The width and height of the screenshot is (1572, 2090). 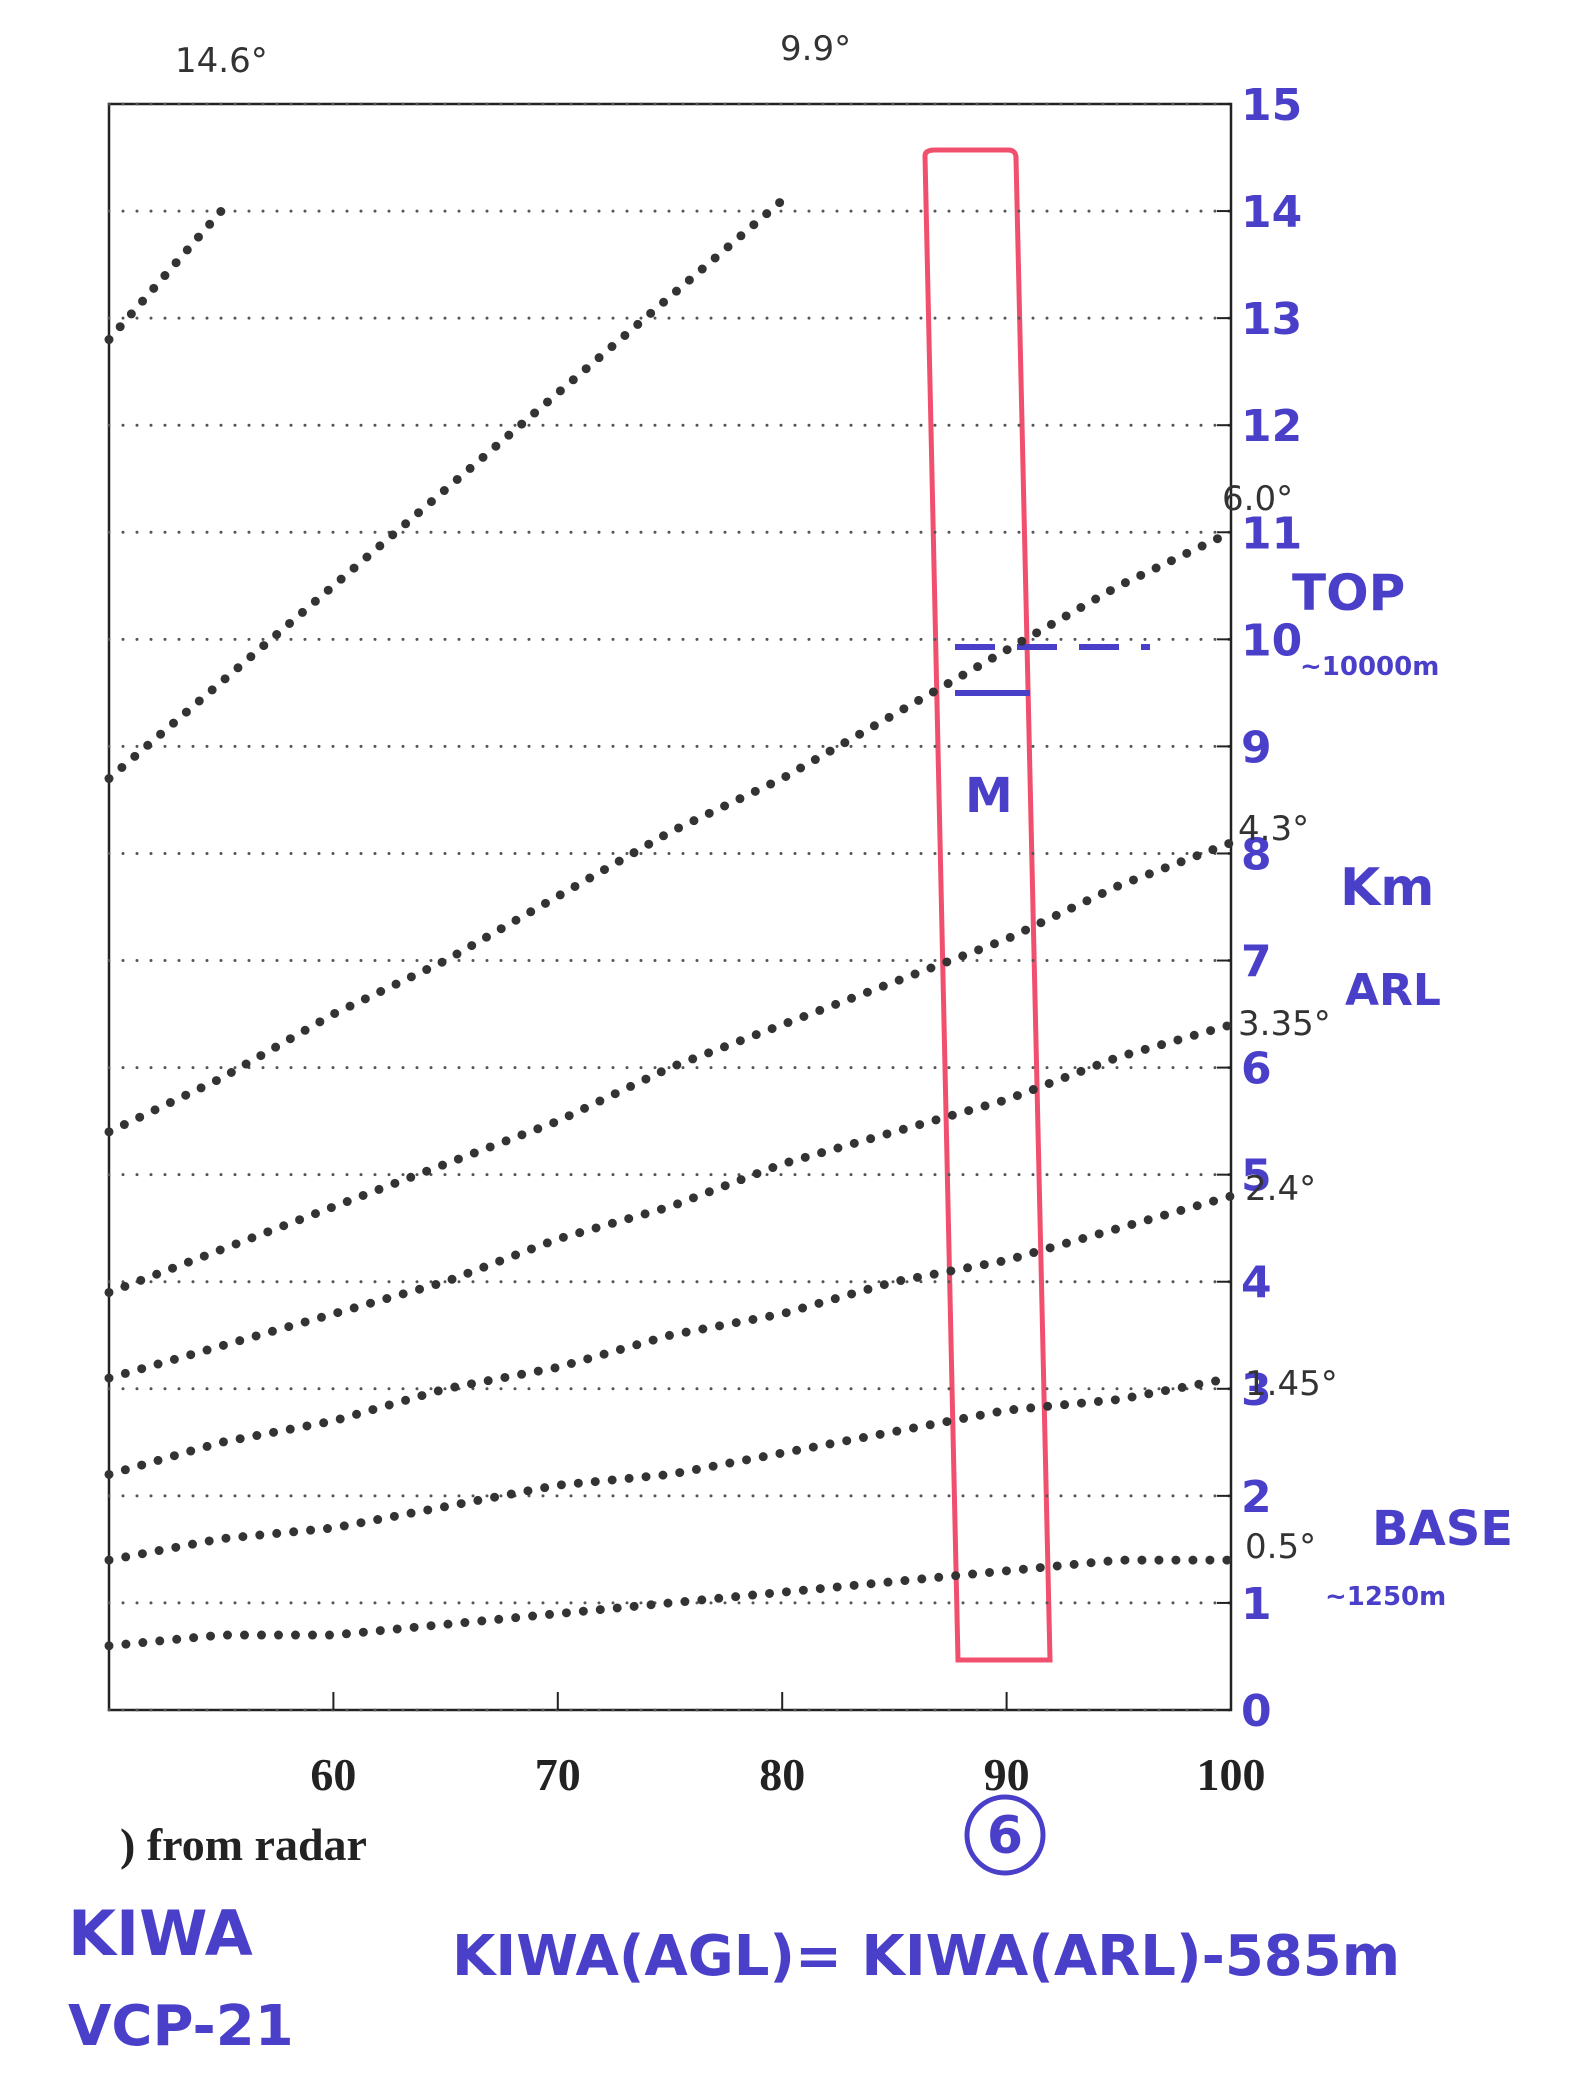 I want to click on series-label: 2.4°, so click(x=1280, y=1189).